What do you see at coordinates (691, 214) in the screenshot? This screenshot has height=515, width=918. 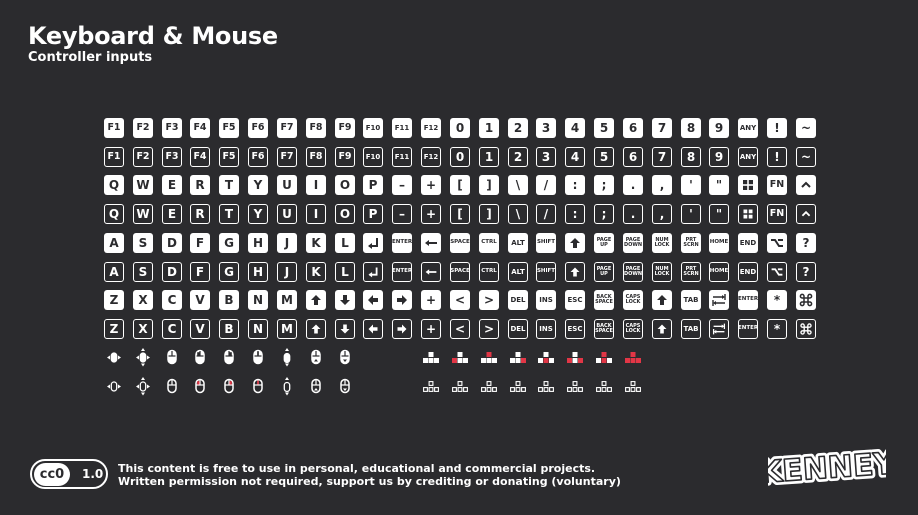 I see `key-symbol-outline: '` at bounding box center [691, 214].